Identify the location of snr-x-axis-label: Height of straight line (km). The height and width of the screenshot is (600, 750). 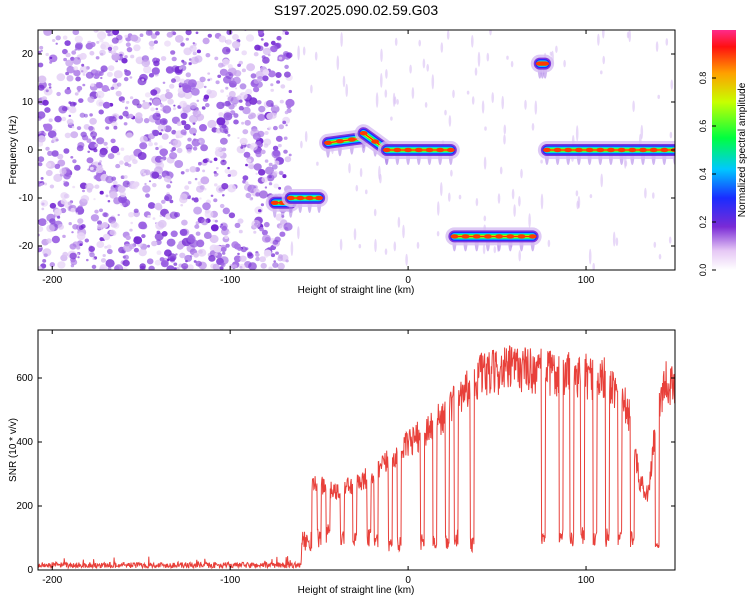
(356, 590).